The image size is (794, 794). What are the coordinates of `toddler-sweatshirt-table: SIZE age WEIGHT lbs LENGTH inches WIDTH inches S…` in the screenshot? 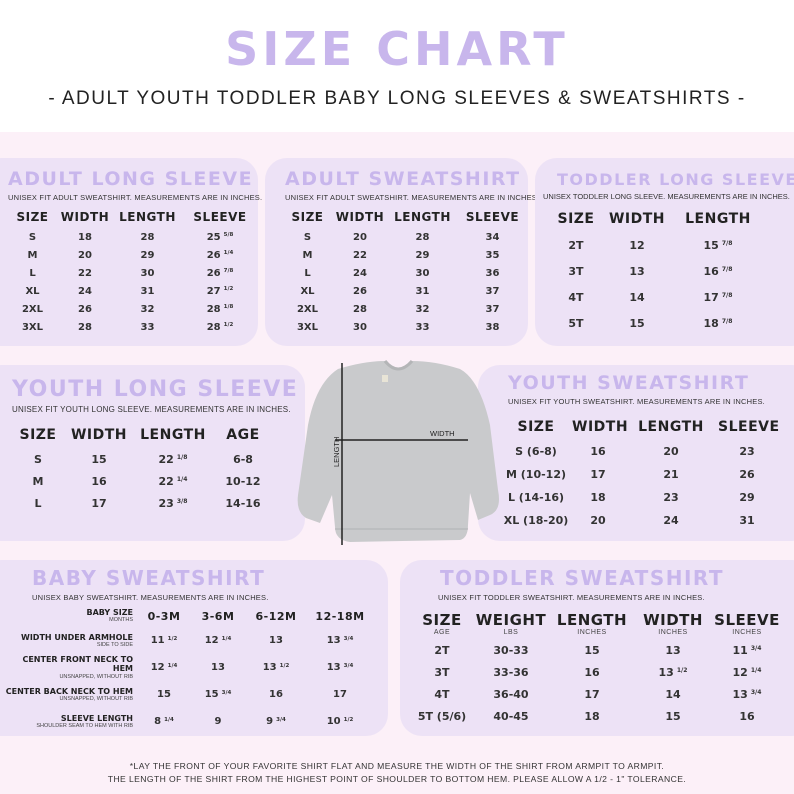 It's located at (597, 667).